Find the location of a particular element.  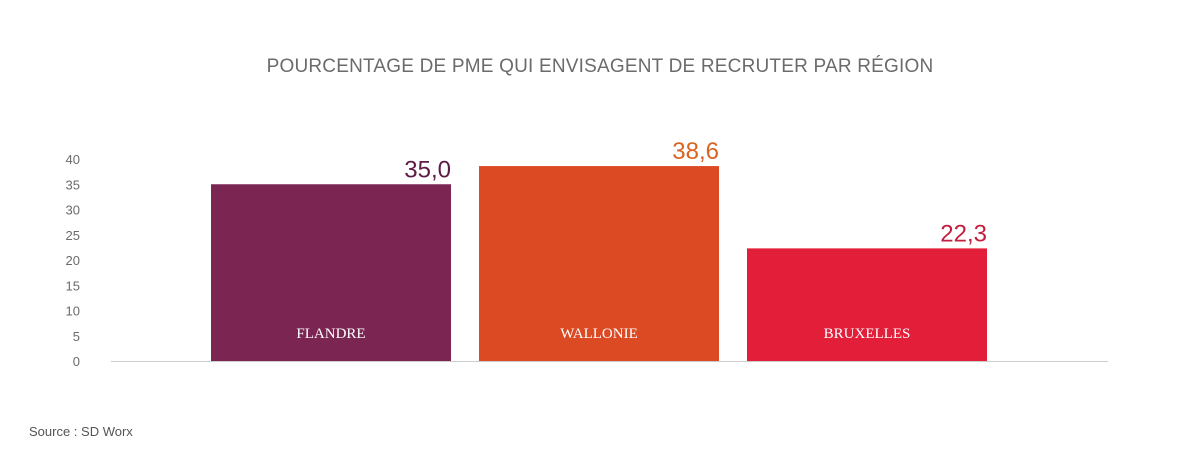

y-tick-label: 0 is located at coordinates (76, 361).